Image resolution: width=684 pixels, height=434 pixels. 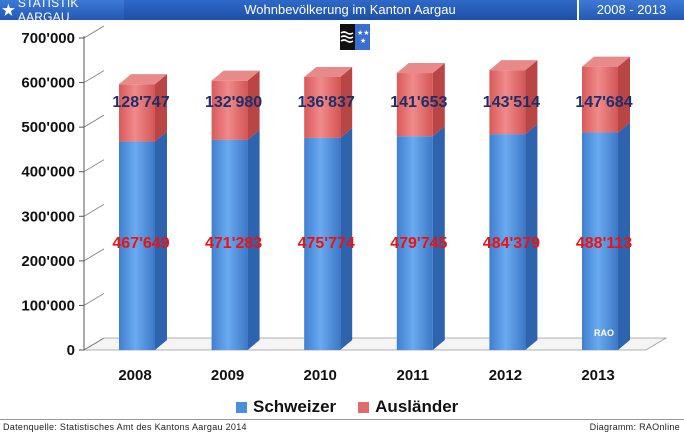 I want to click on x-tick-label: 2013, so click(x=597, y=375).